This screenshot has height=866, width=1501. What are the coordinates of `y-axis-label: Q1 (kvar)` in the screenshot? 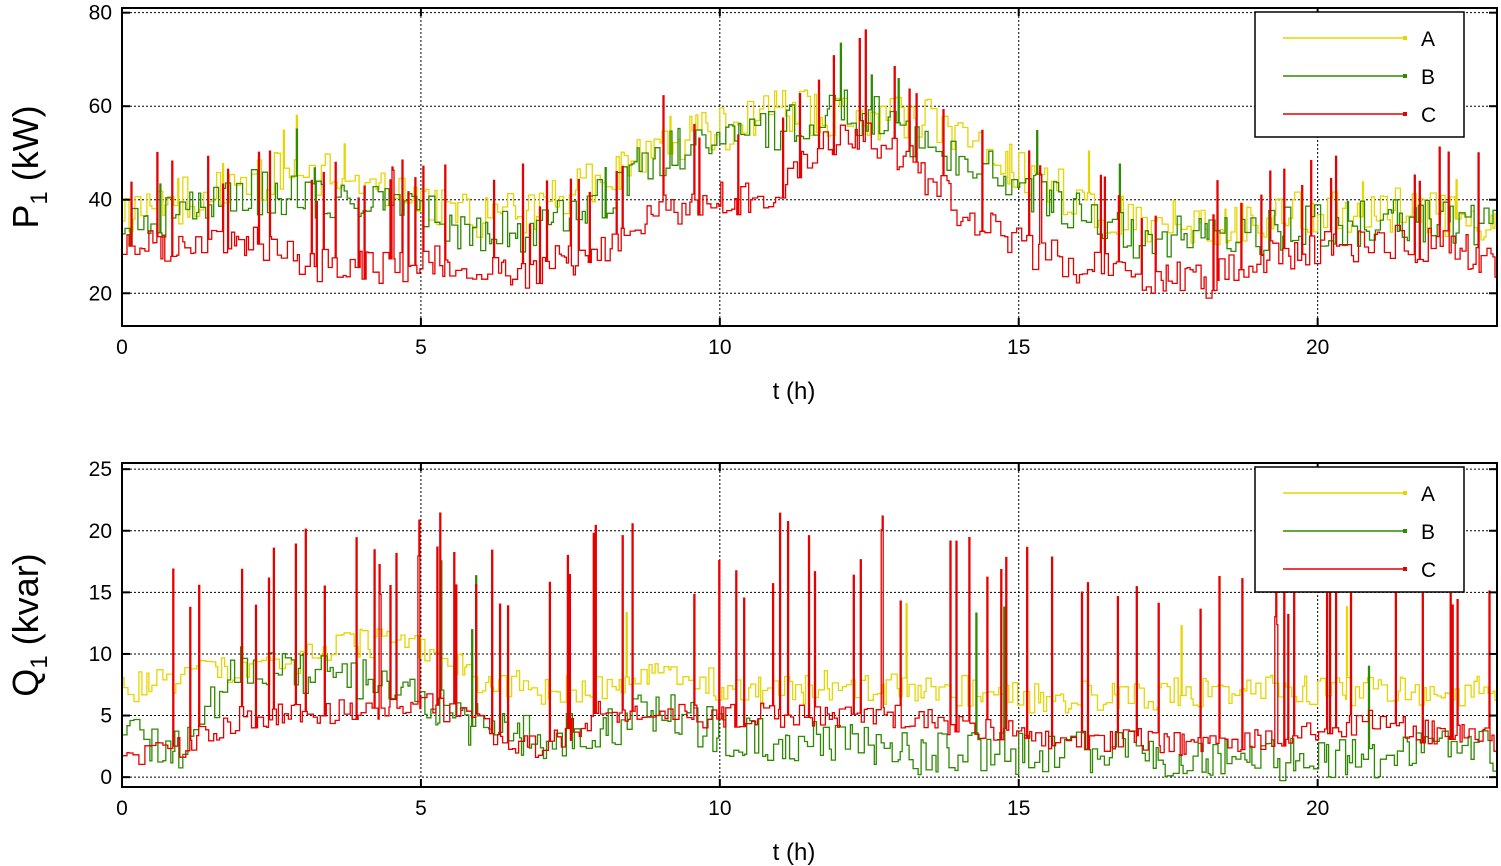 It's located at (29, 624).